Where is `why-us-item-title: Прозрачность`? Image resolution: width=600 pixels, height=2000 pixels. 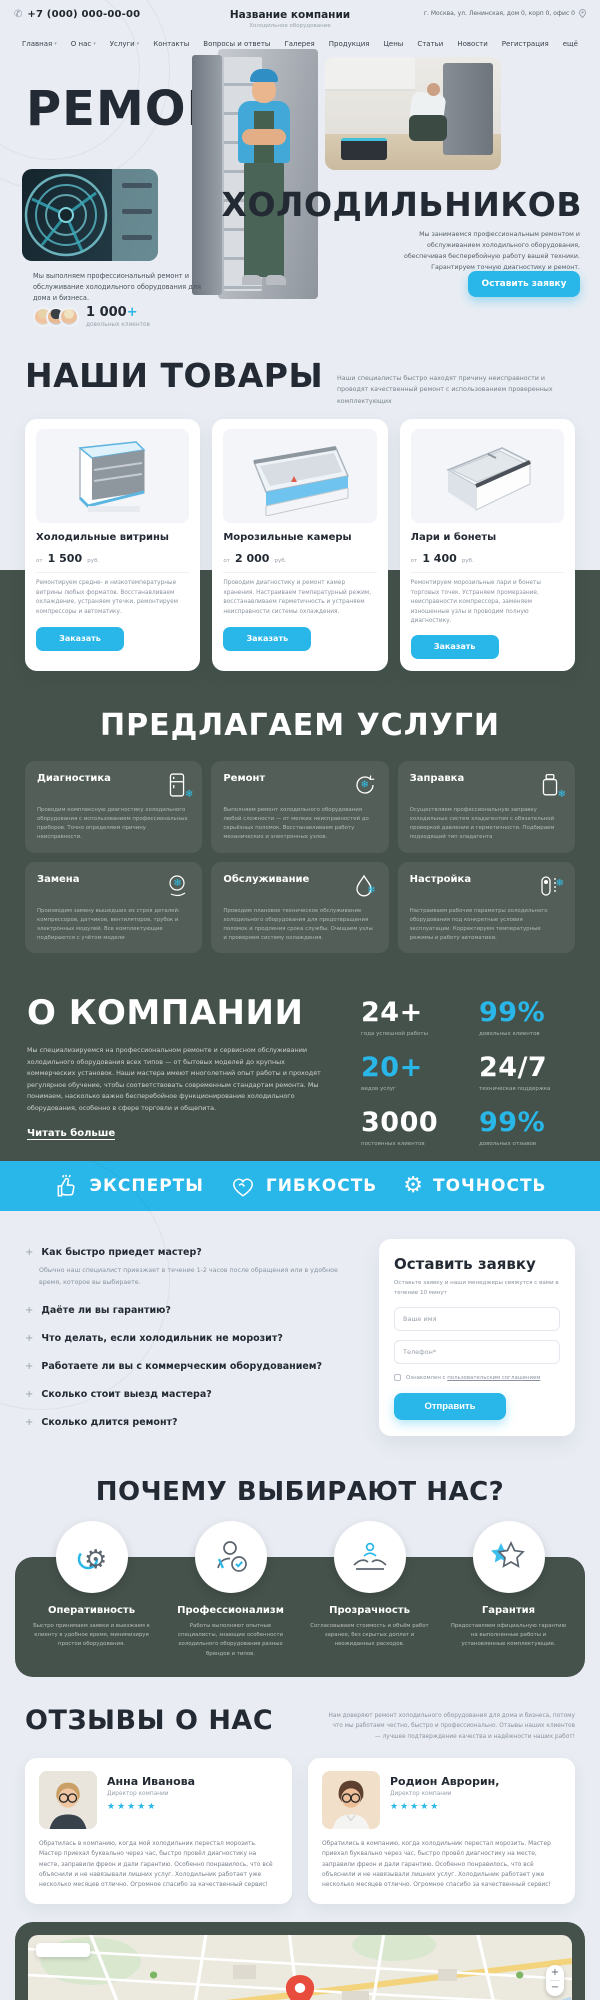
why-us-item-title: Прозрачность is located at coordinates (369, 1610).